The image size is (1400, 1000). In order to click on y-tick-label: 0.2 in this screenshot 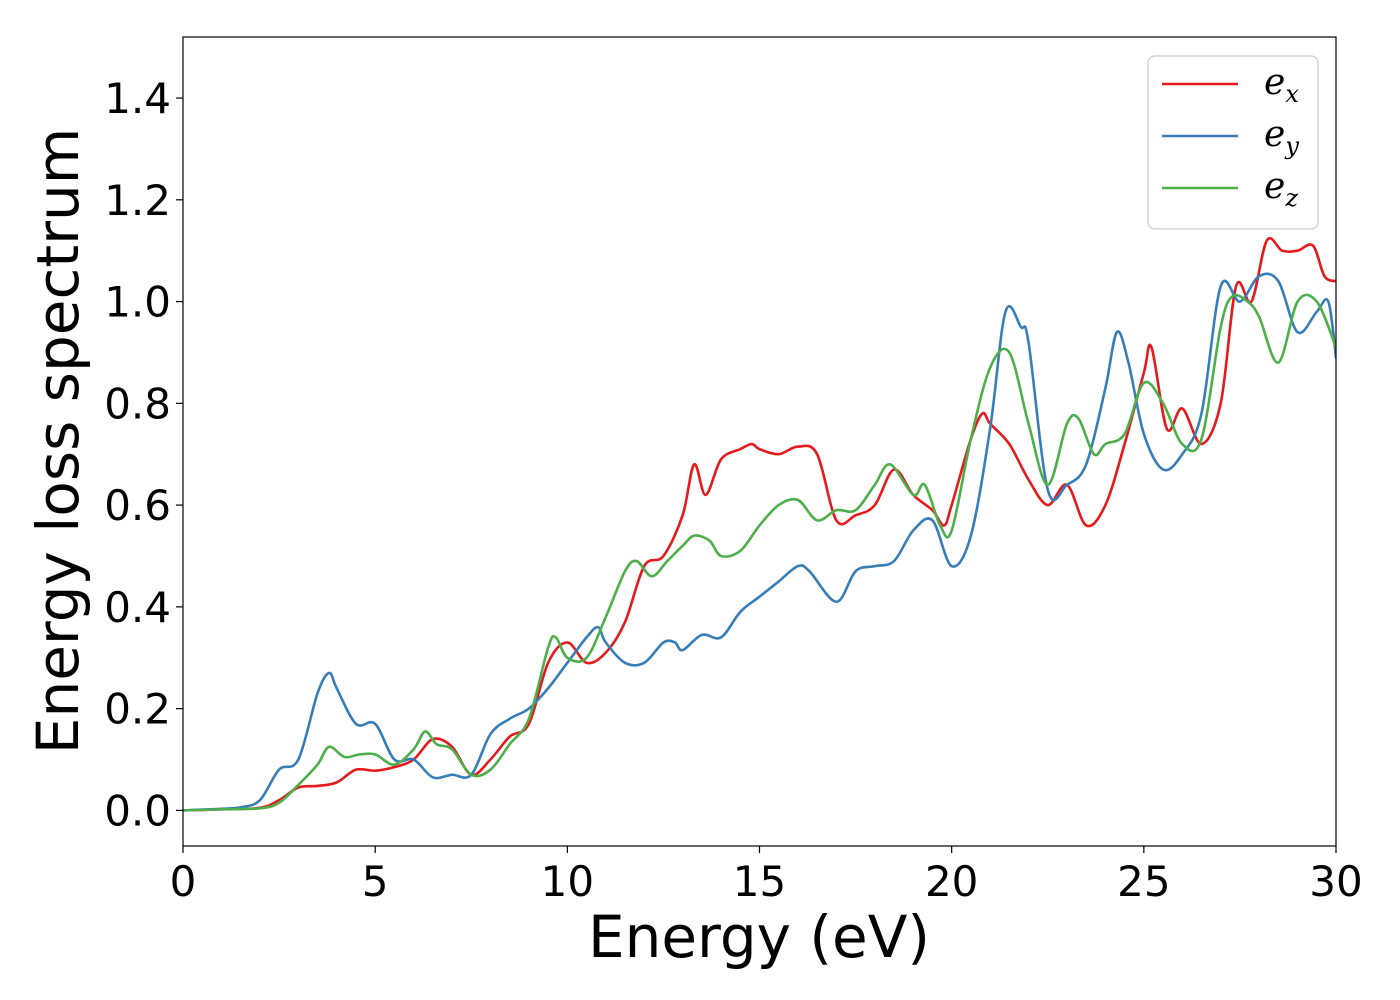, I will do `click(137, 709)`.